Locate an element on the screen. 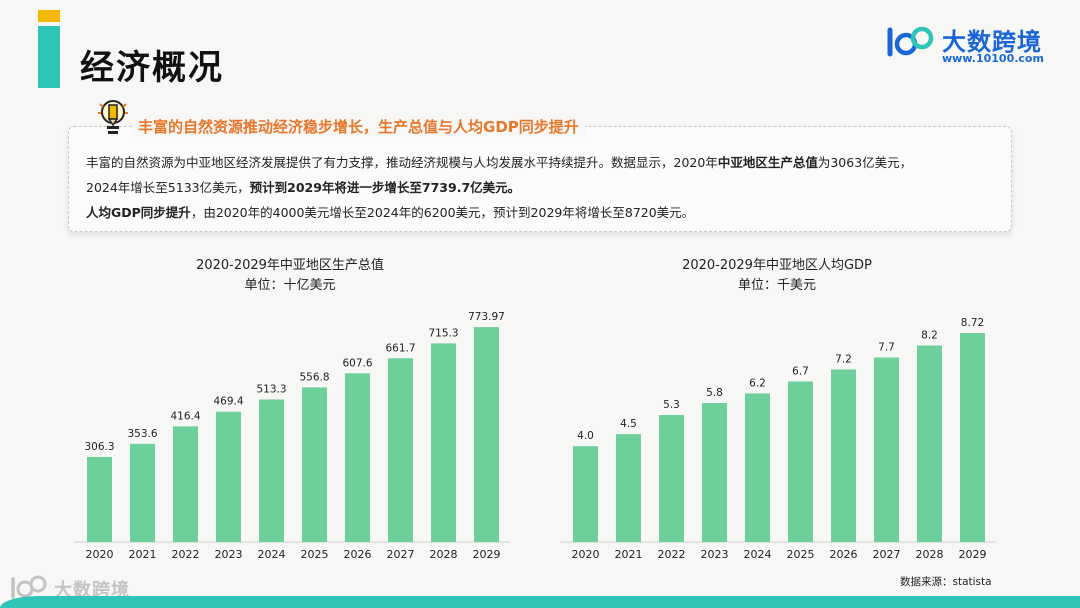  lightbulb-pencil-icon is located at coordinates (113, 117).